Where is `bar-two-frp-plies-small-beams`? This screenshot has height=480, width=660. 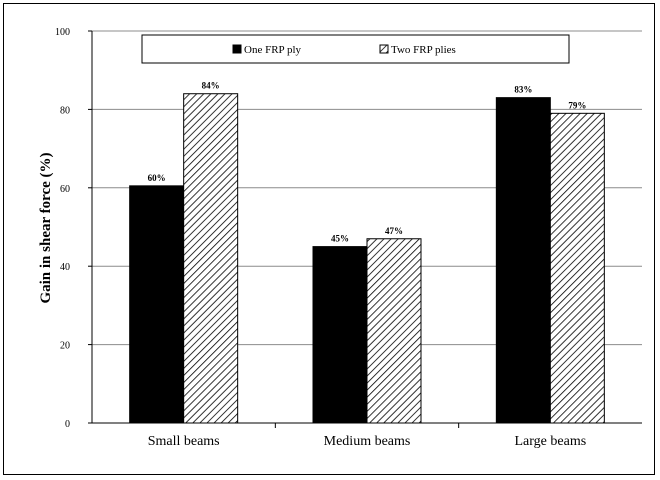 bar-two-frp-plies-small-beams is located at coordinates (211, 258).